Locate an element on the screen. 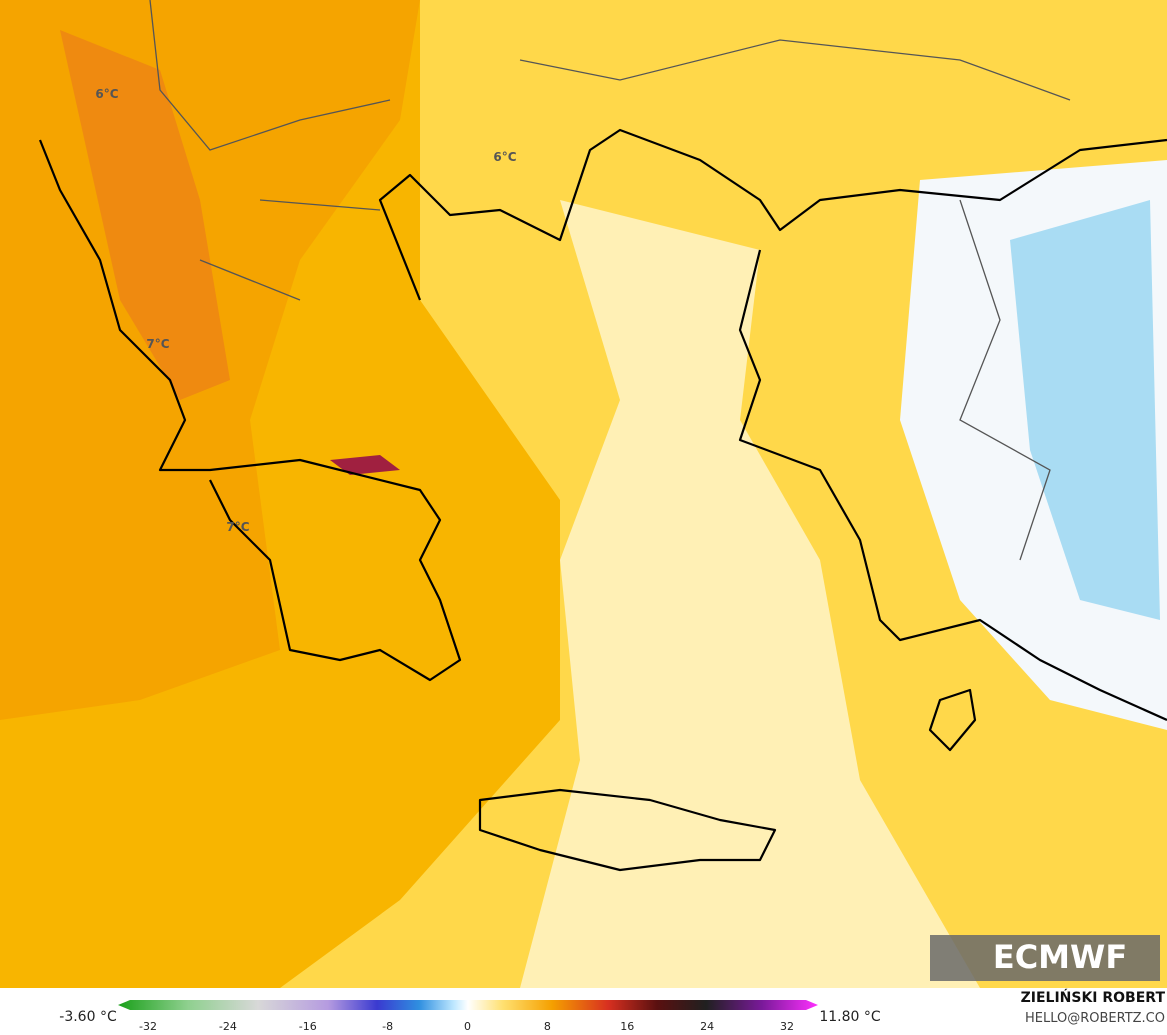 Image resolution: width=1167 pixels, height=1035 pixels. colorbar-tick-label: -8 is located at coordinates (387, 1026).